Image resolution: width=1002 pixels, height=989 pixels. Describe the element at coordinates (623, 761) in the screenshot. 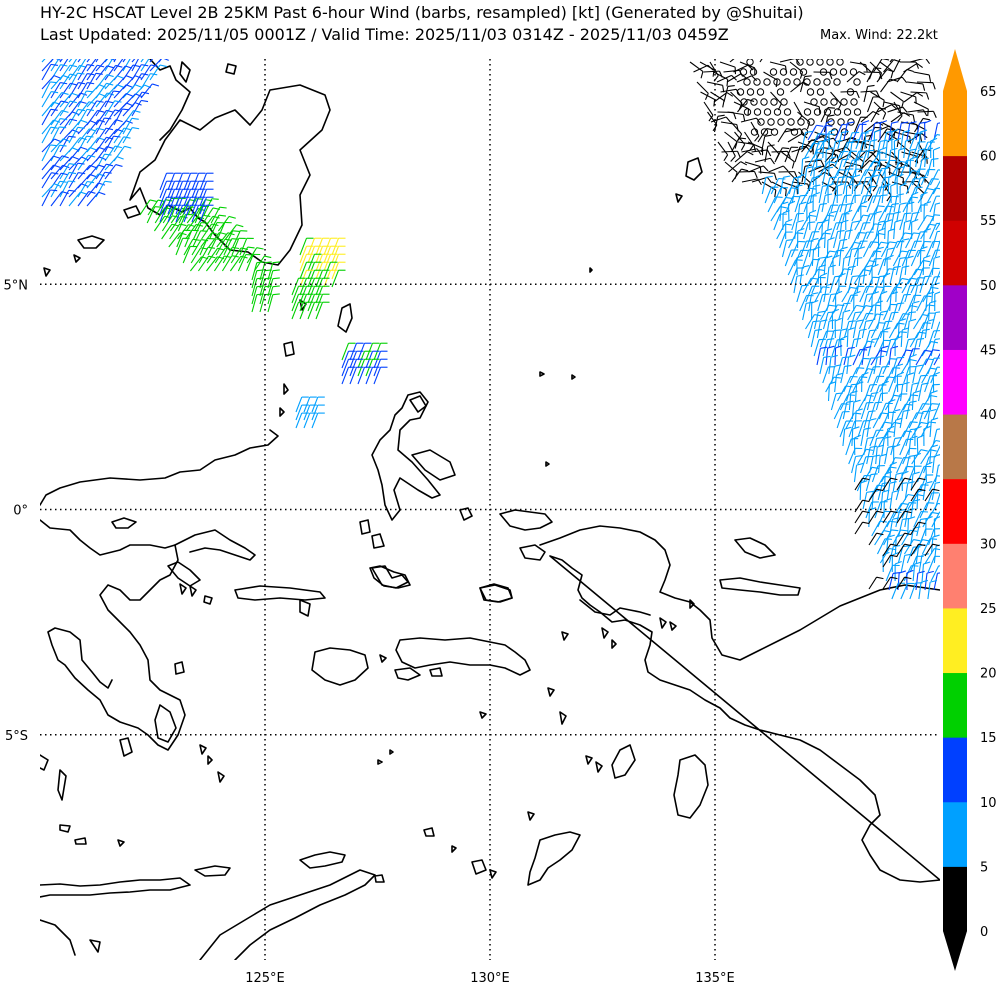

I see `coastline-kai` at that location.